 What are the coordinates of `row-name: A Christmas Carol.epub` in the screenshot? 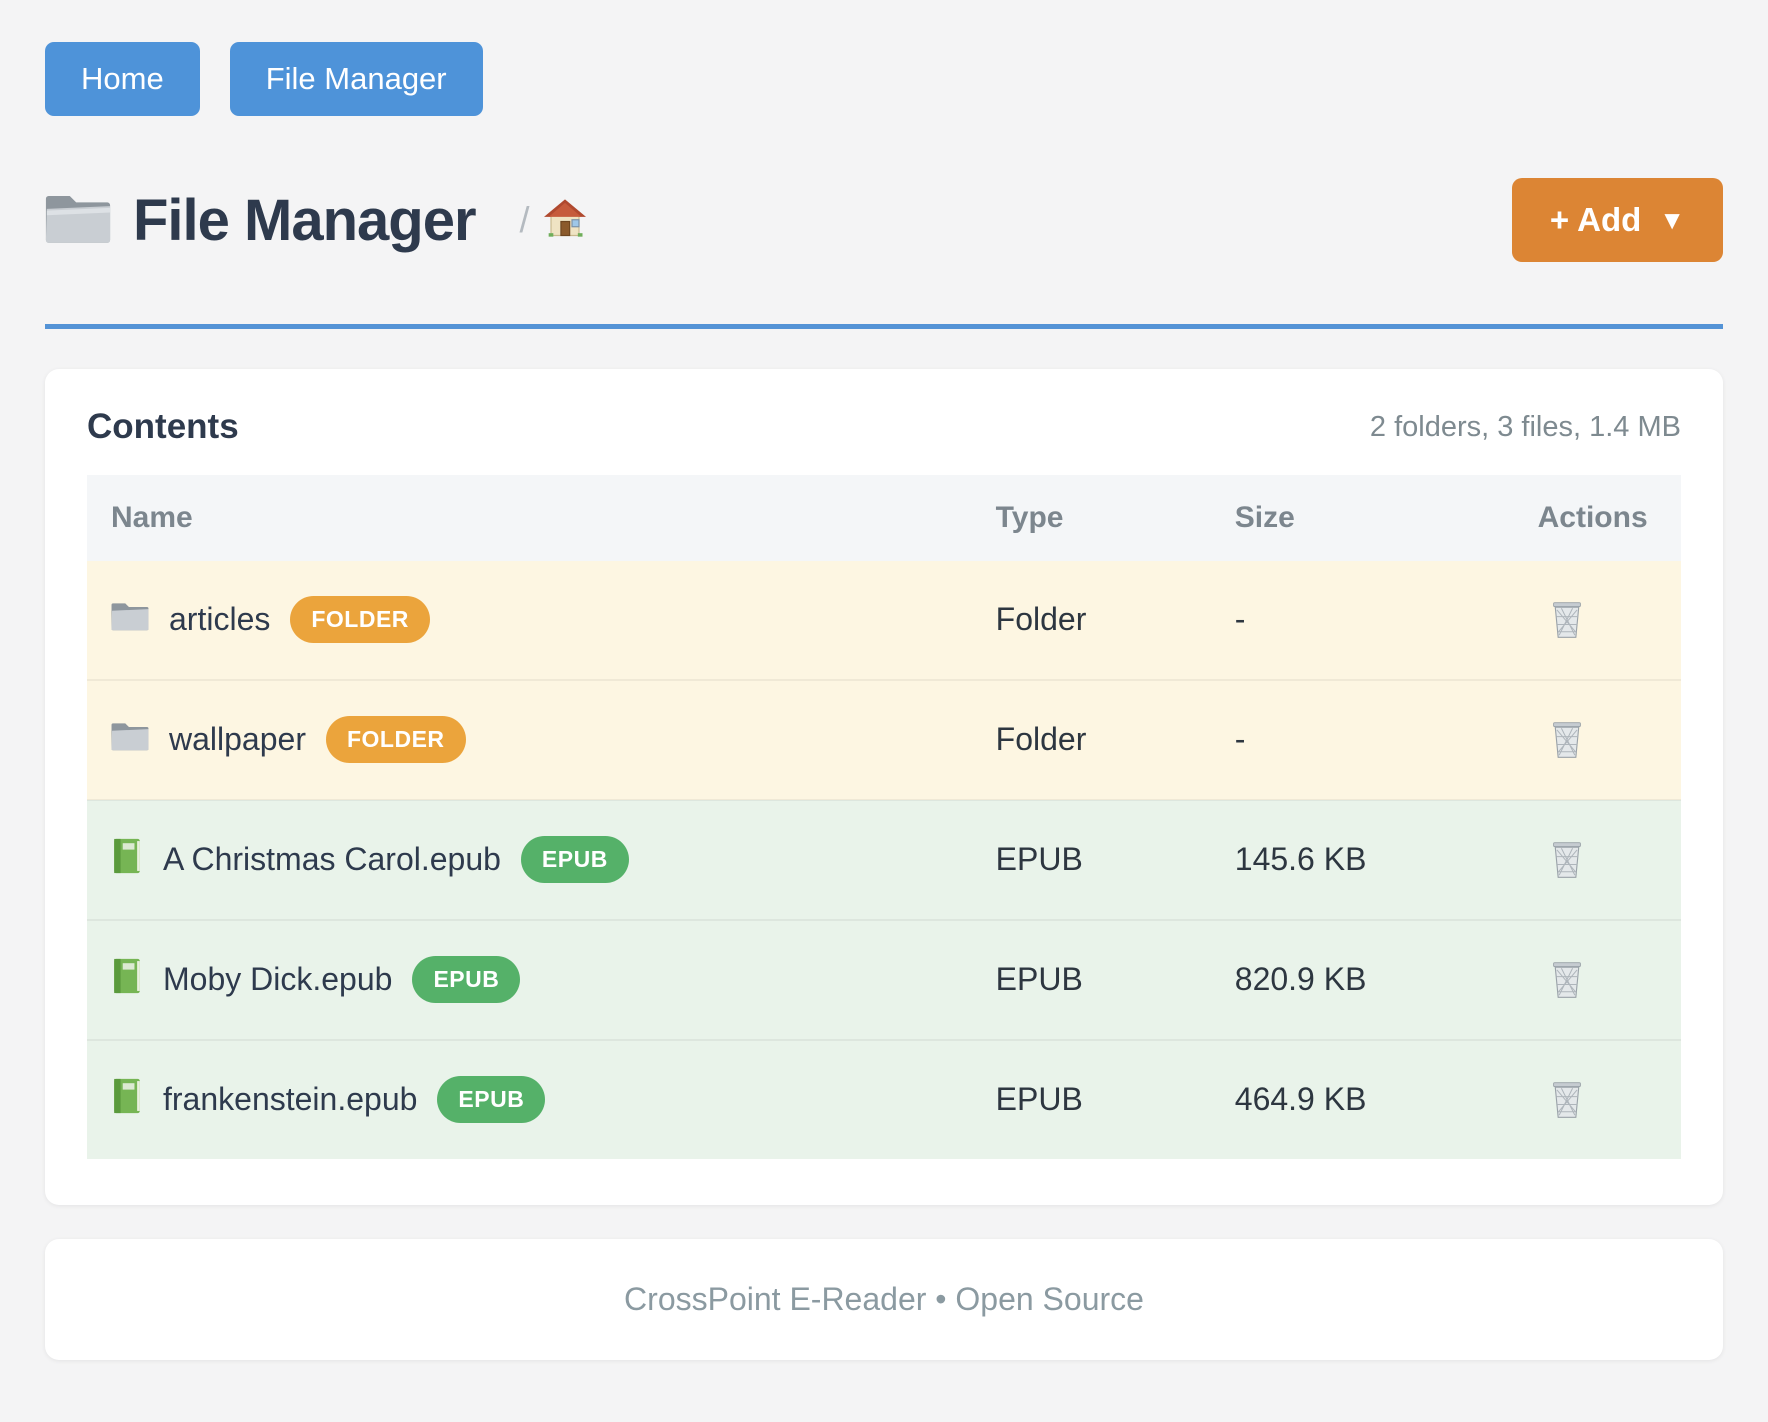 It's located at (332, 859).